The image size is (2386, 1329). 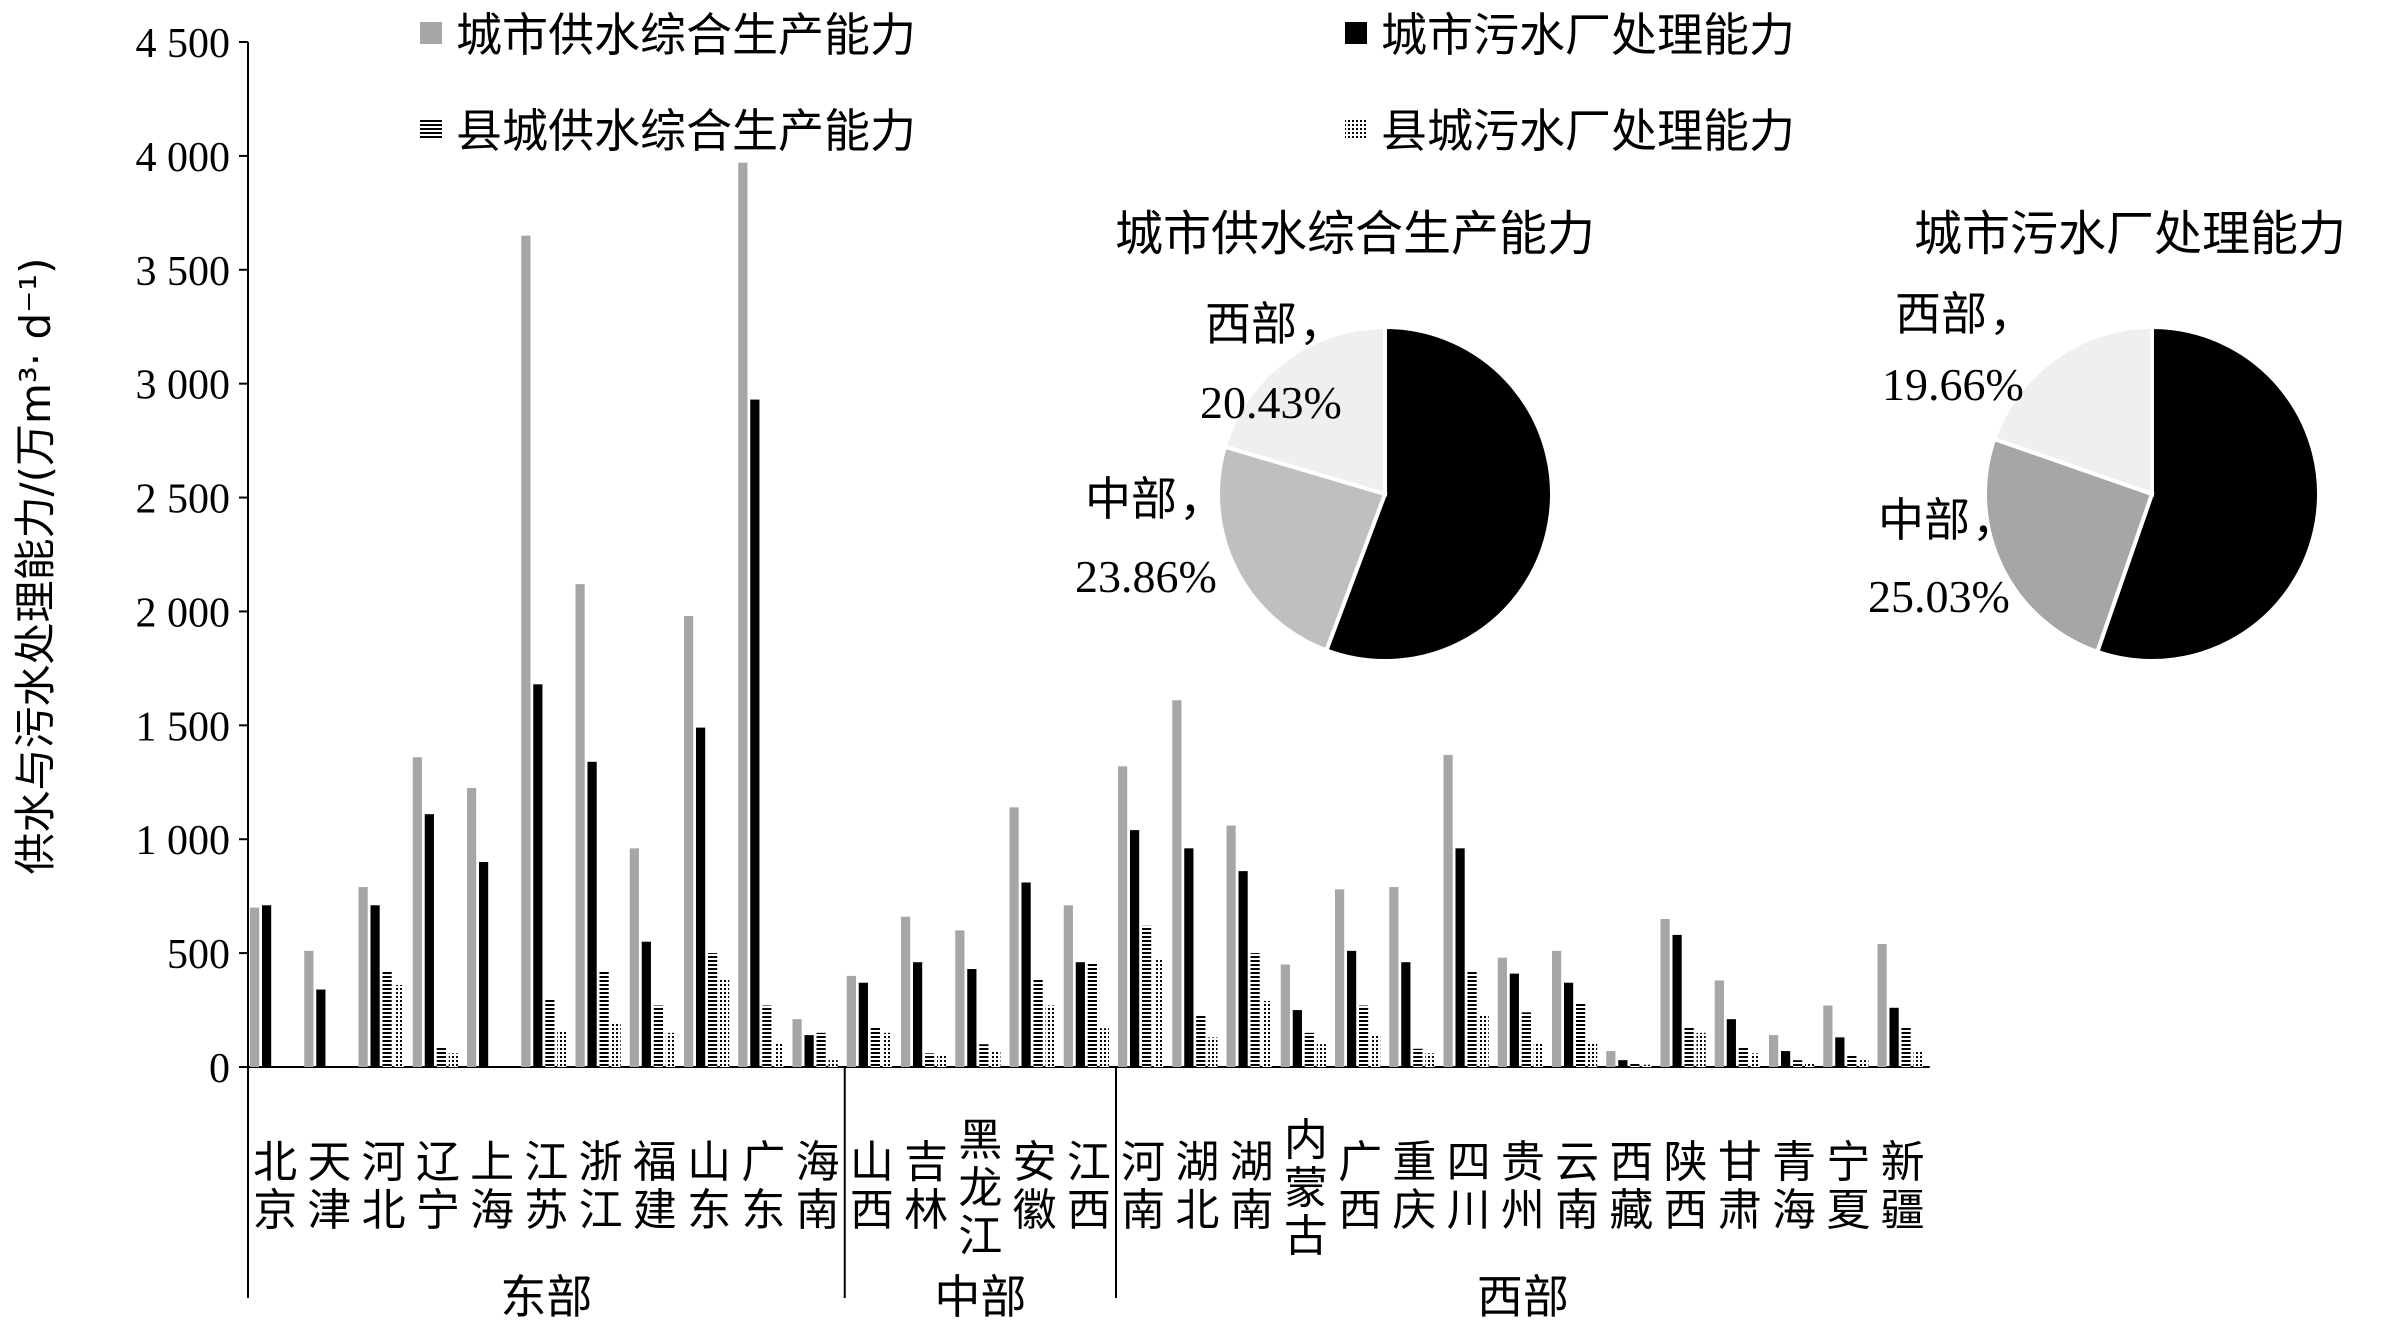 What do you see at coordinates (1452, 529) in the screenshot?
I see `pie-slice-value: 55.71%` at bounding box center [1452, 529].